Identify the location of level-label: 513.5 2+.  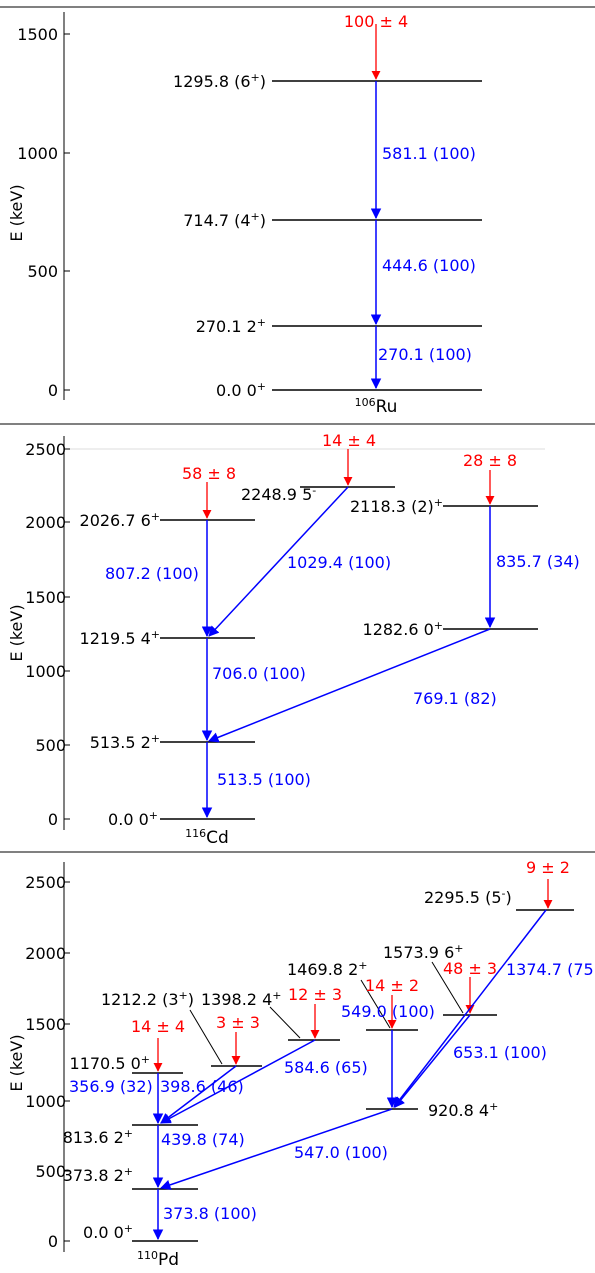
(125, 742).